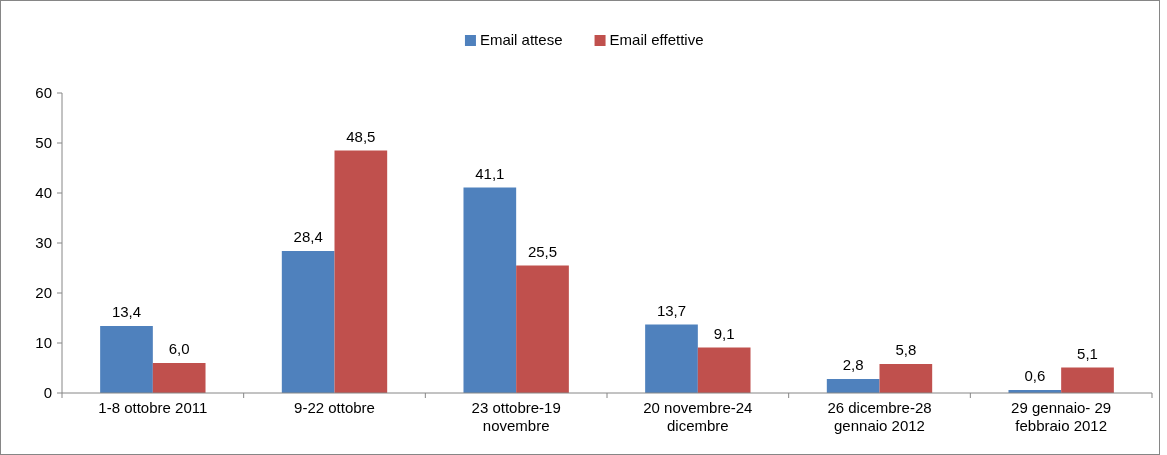 The width and height of the screenshot is (1167, 455). I want to click on data-label: 13,7, so click(671, 310).